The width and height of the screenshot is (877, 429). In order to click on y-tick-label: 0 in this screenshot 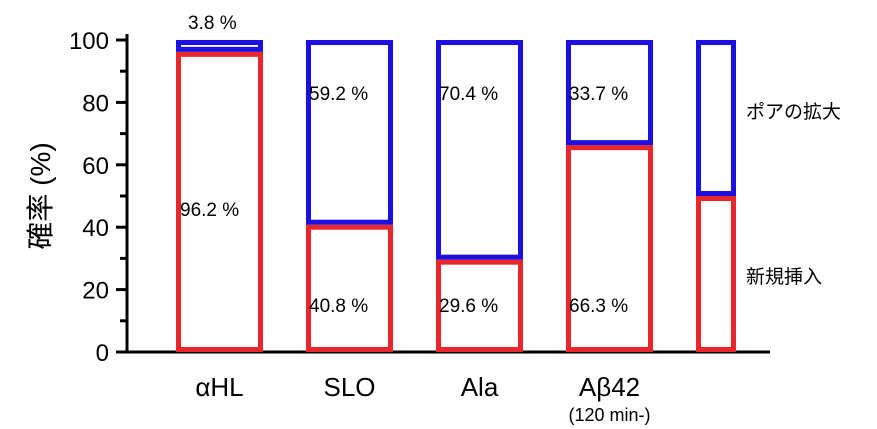, I will do `click(102, 353)`.